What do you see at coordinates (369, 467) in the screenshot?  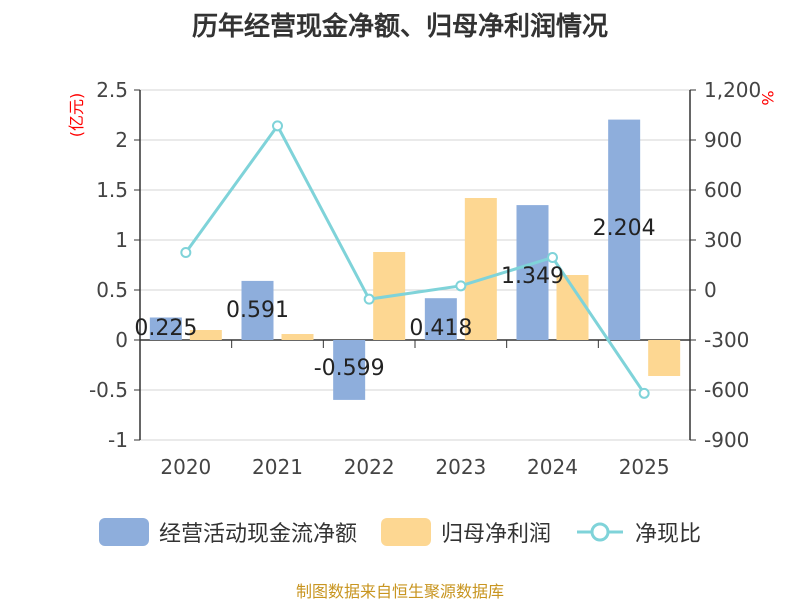 I see `x-tick-label: 2022` at bounding box center [369, 467].